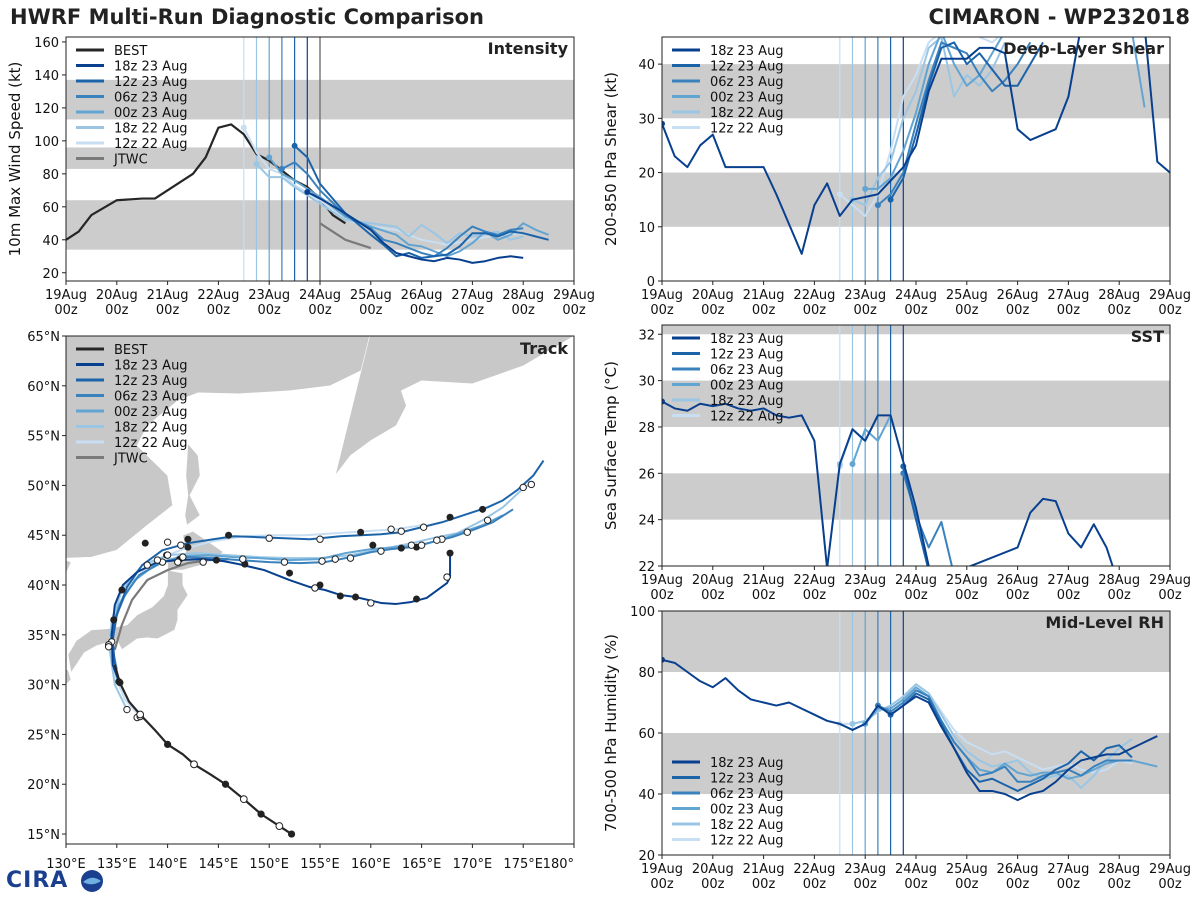  What do you see at coordinates (218, 295) in the screenshot?
I see `x-tick-label: 22Aug` at bounding box center [218, 295].